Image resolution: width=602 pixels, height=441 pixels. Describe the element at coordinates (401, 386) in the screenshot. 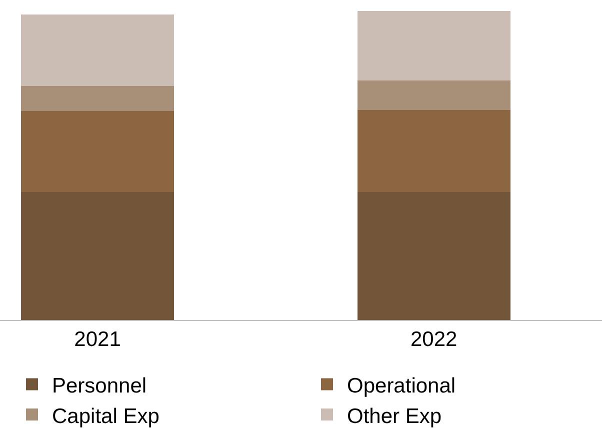

I see `legend-label: Operational` at that location.